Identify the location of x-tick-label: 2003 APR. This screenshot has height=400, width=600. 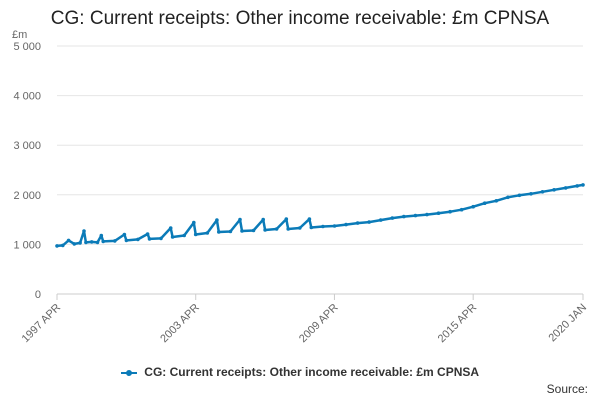
(180, 324).